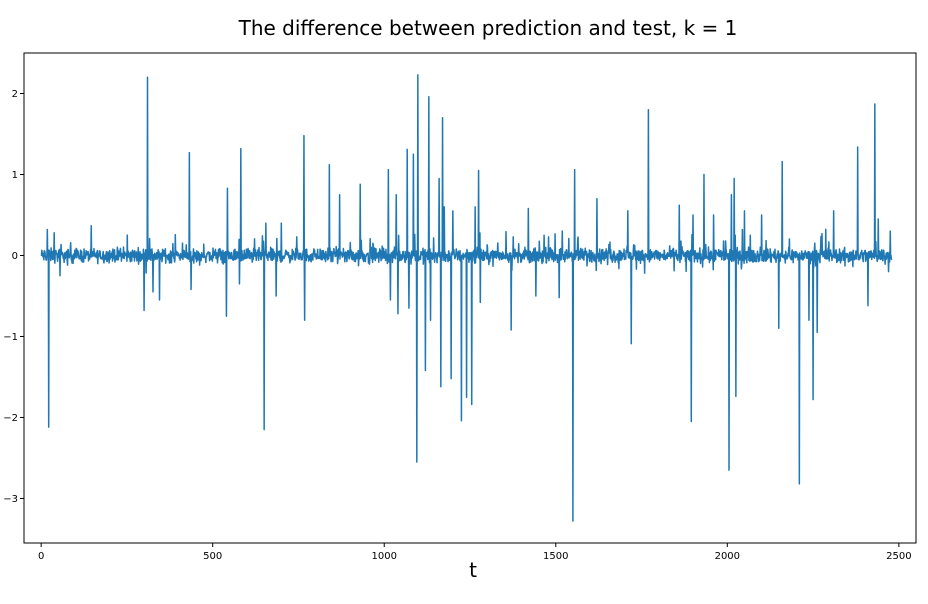  Describe the element at coordinates (15, 256) in the screenshot. I see `y-tick-label: 0` at that location.